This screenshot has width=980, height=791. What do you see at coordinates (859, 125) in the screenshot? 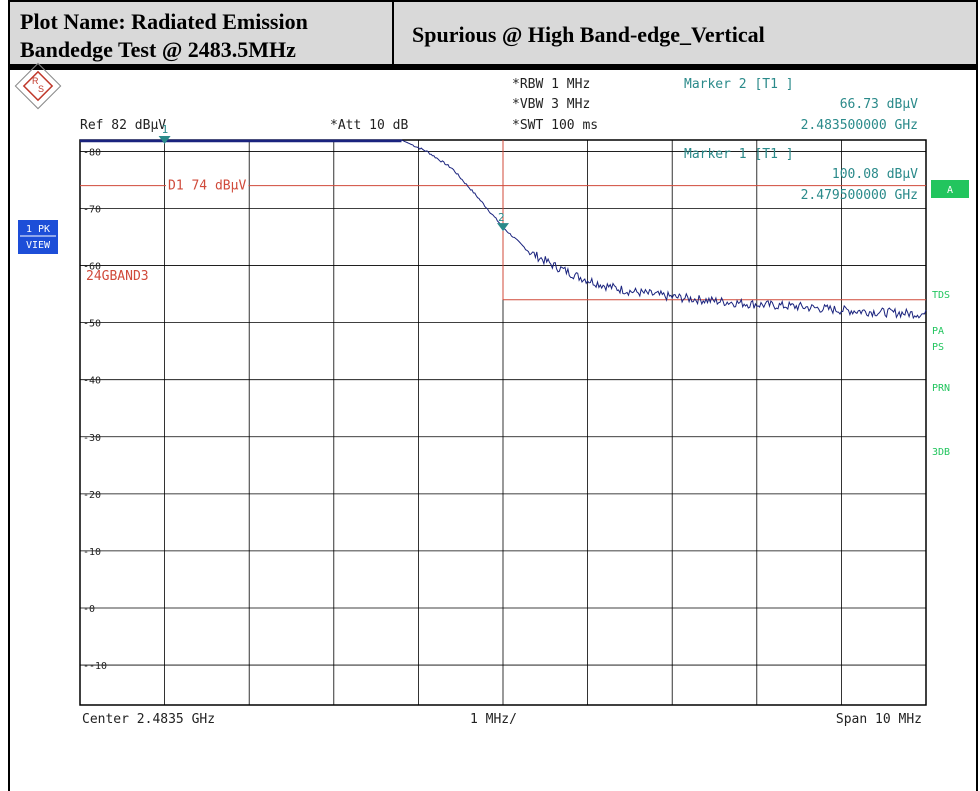
I see `marker2-frequency: 2.483500000 GHz` at bounding box center [859, 125].